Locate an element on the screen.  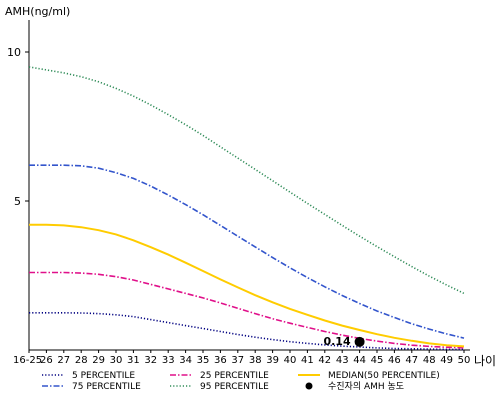
x-tick-label: 49 is located at coordinates (446, 360).